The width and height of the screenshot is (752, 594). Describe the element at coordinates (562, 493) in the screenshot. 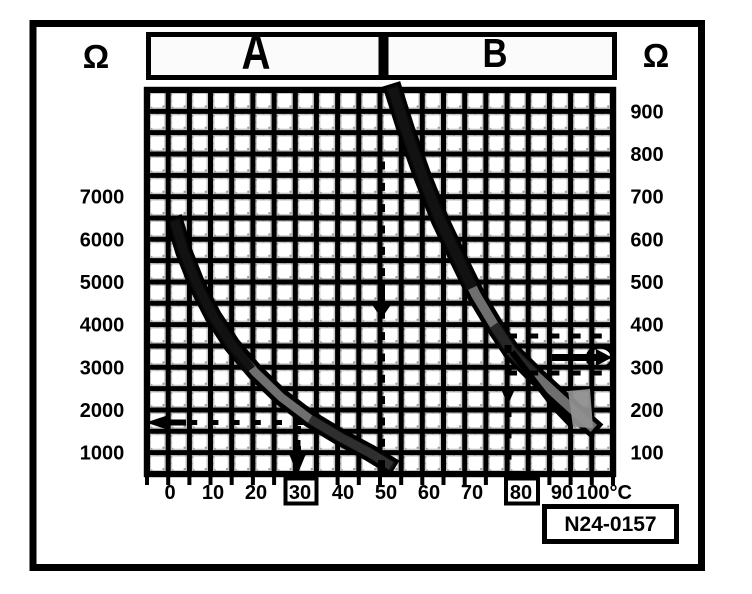

I see `svg-text: 90` at that location.